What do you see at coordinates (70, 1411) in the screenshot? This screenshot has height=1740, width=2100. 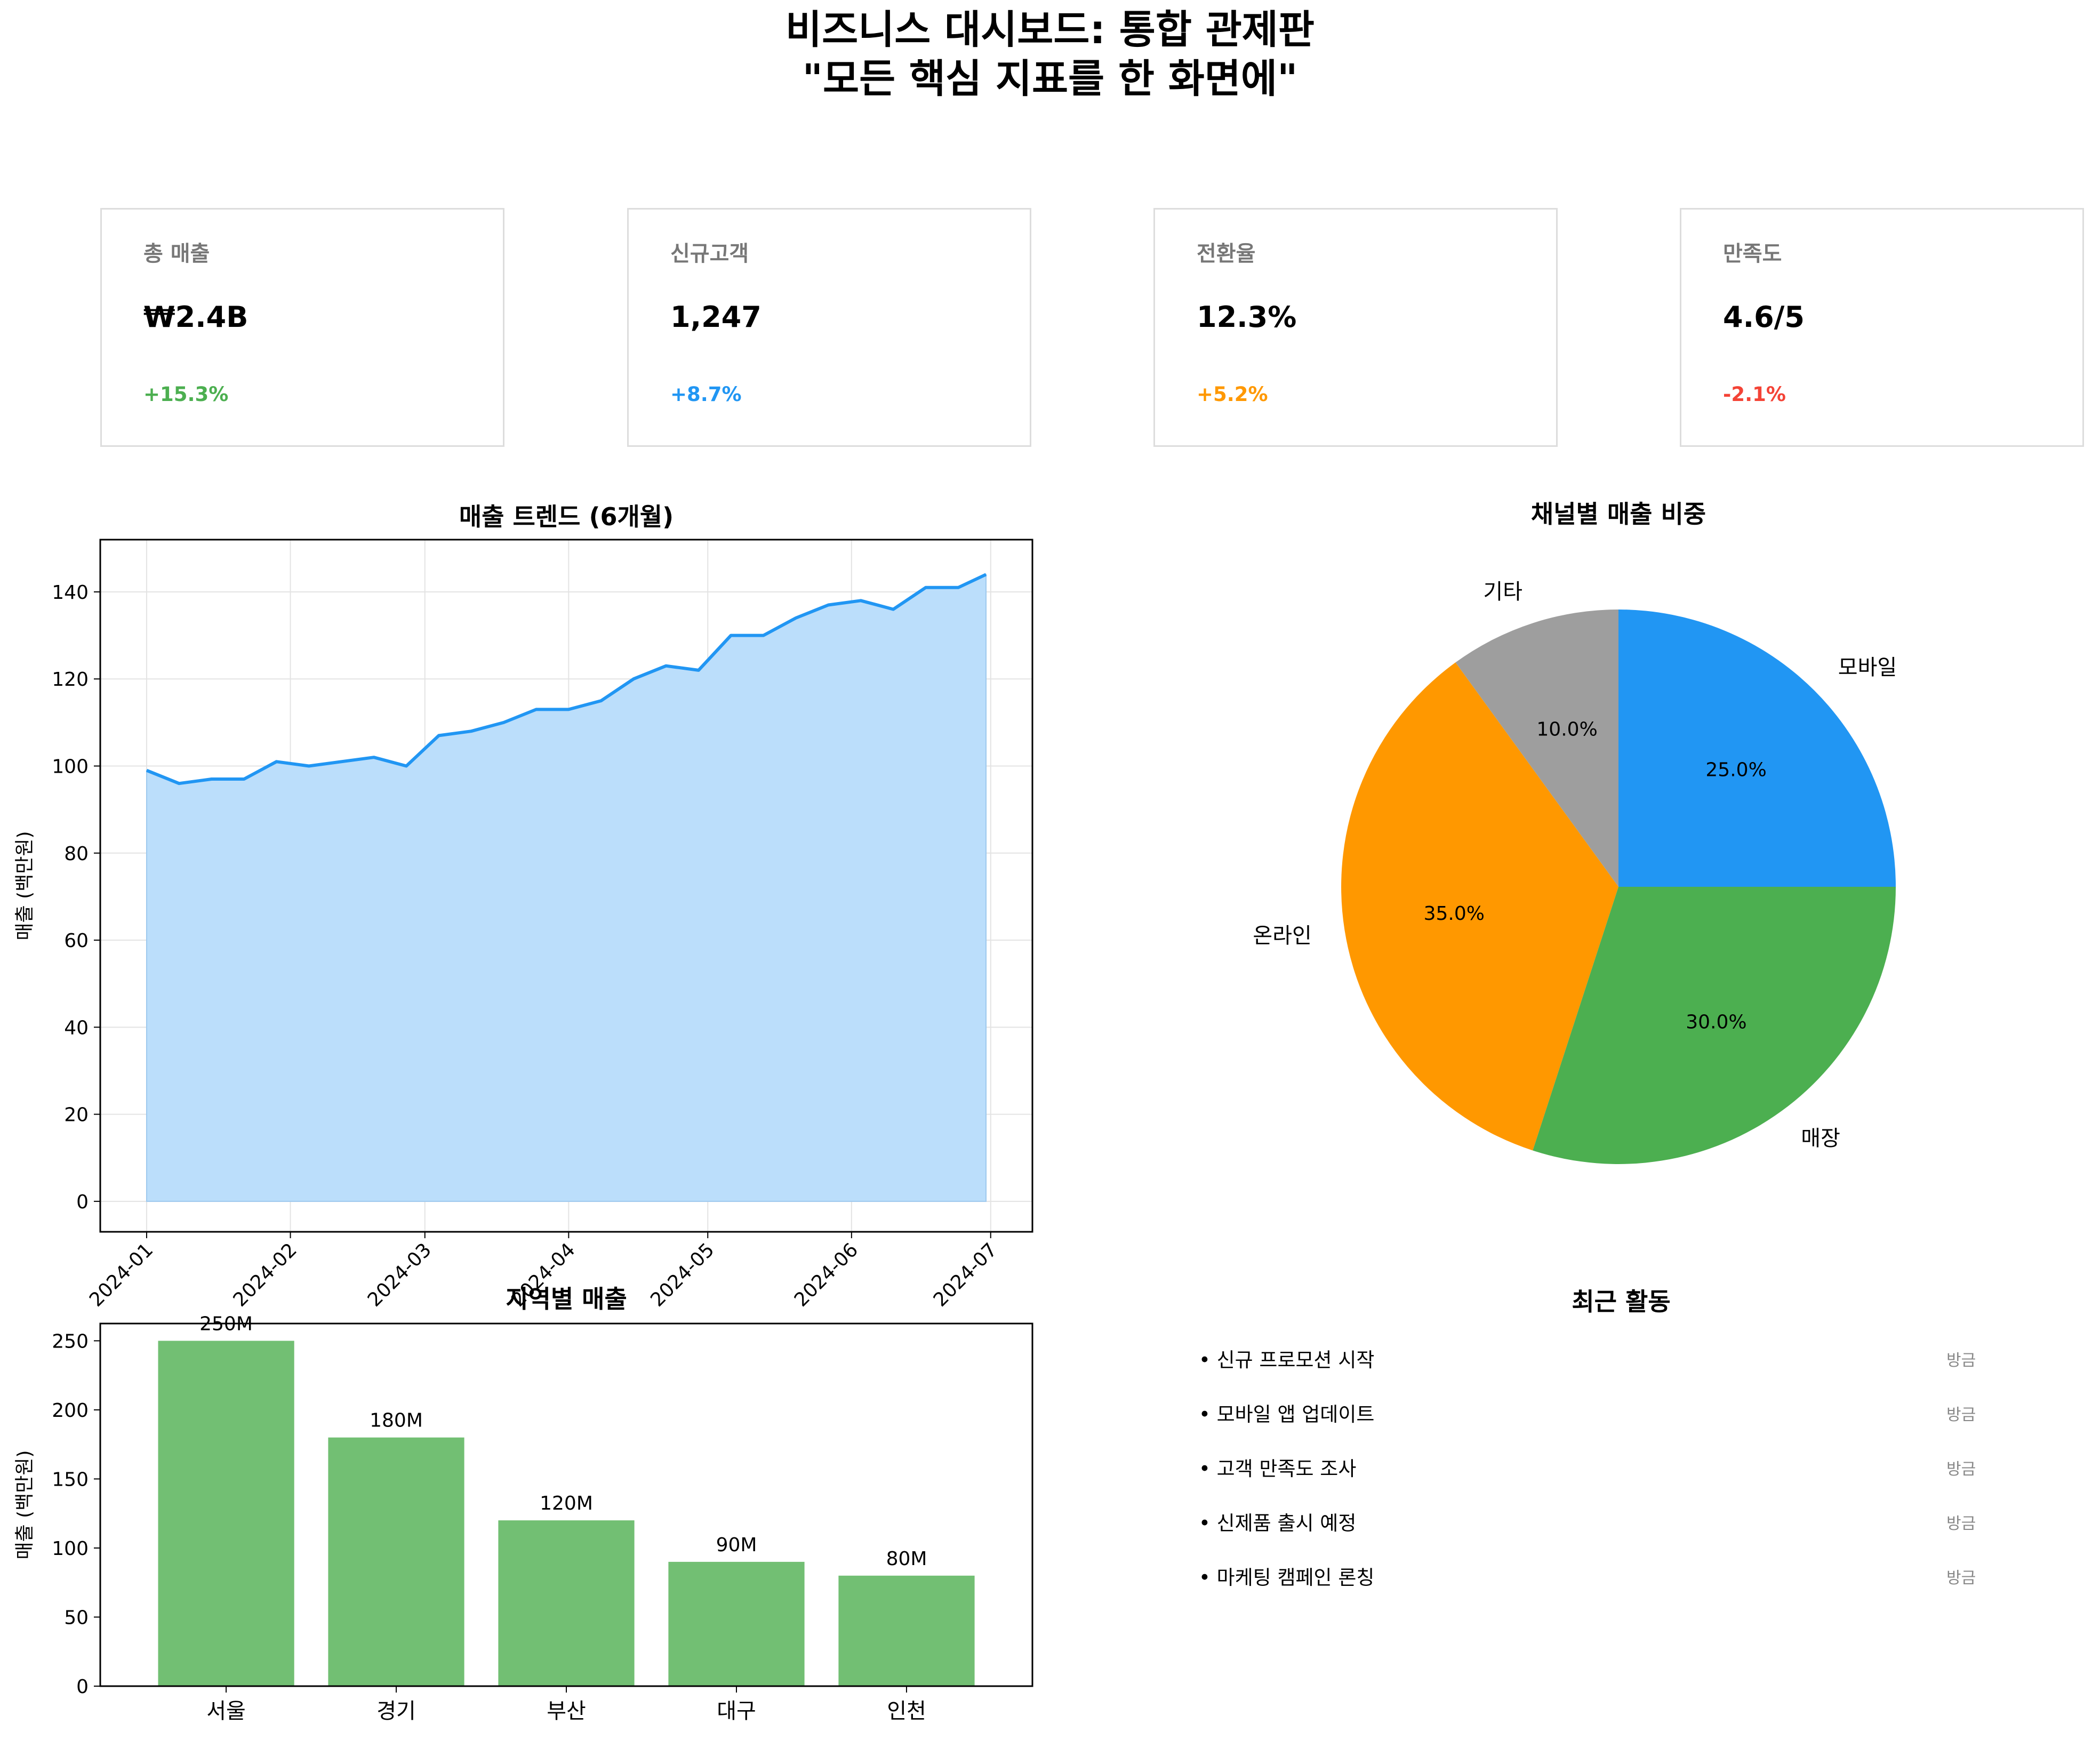 I see `bar-ytick-label: 200` at bounding box center [70, 1411].